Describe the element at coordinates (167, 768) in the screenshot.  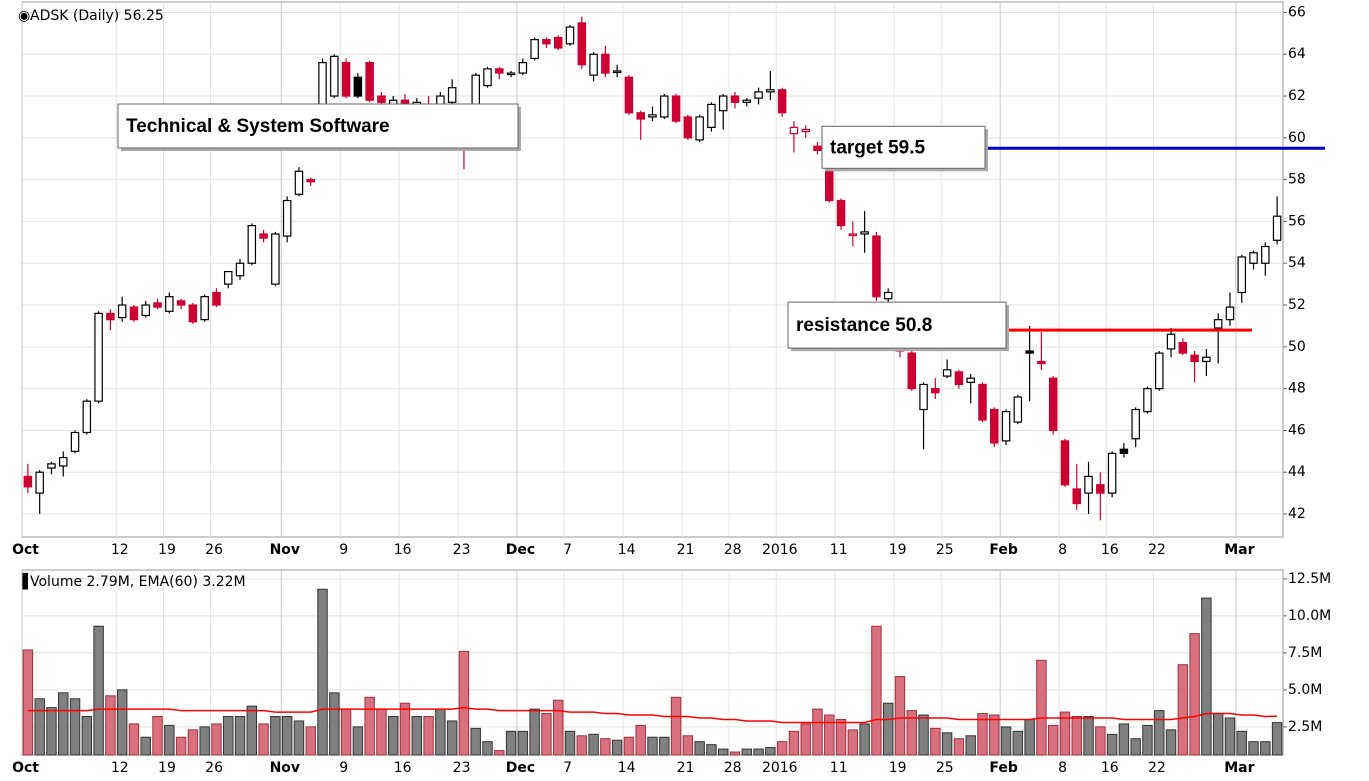
I see `x-tick-label: 19` at that location.